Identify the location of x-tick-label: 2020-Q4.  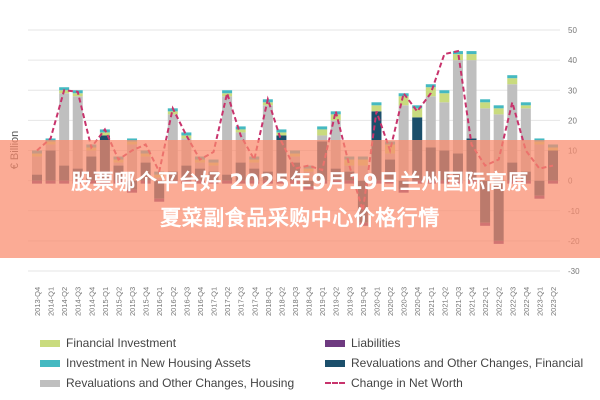
(417, 301).